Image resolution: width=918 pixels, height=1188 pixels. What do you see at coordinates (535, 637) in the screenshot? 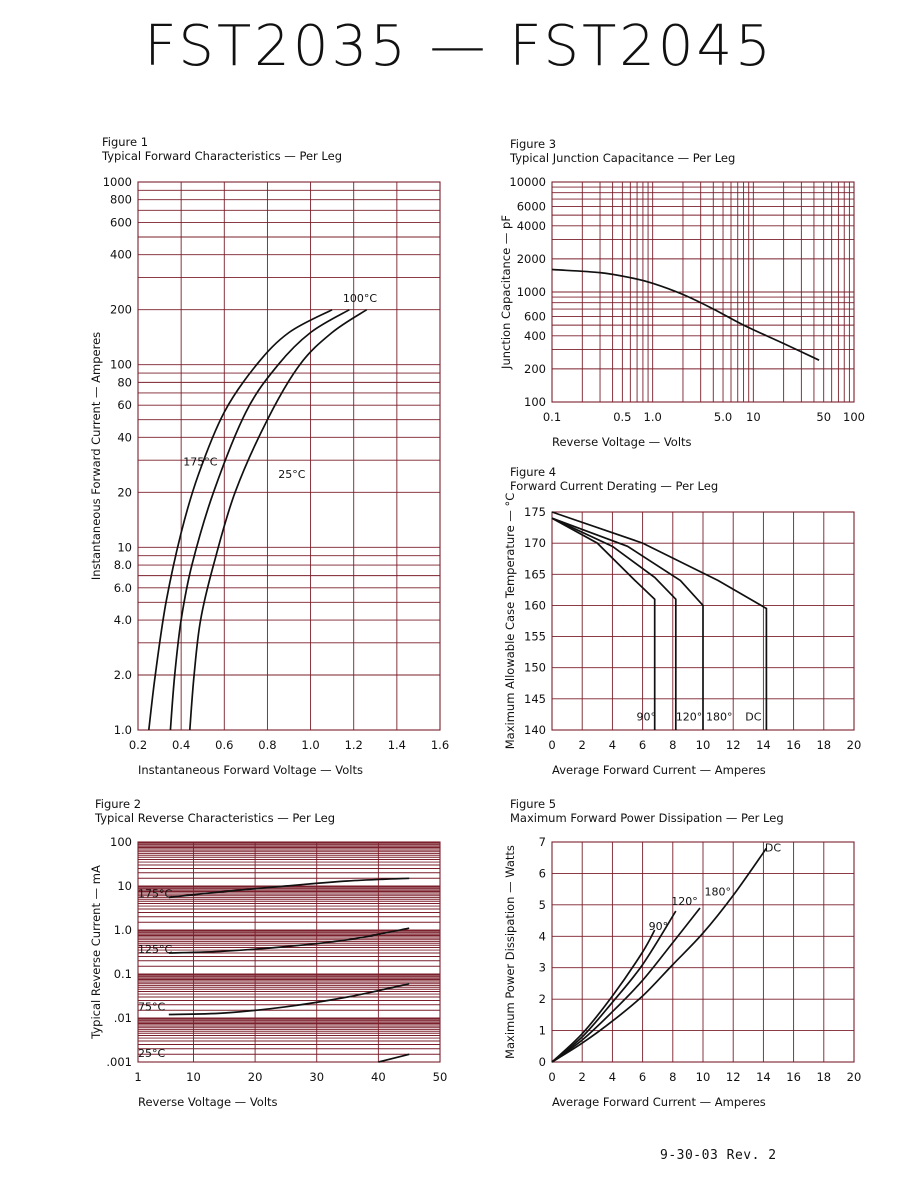
I see `y-tick-label: 155` at bounding box center [535, 637].